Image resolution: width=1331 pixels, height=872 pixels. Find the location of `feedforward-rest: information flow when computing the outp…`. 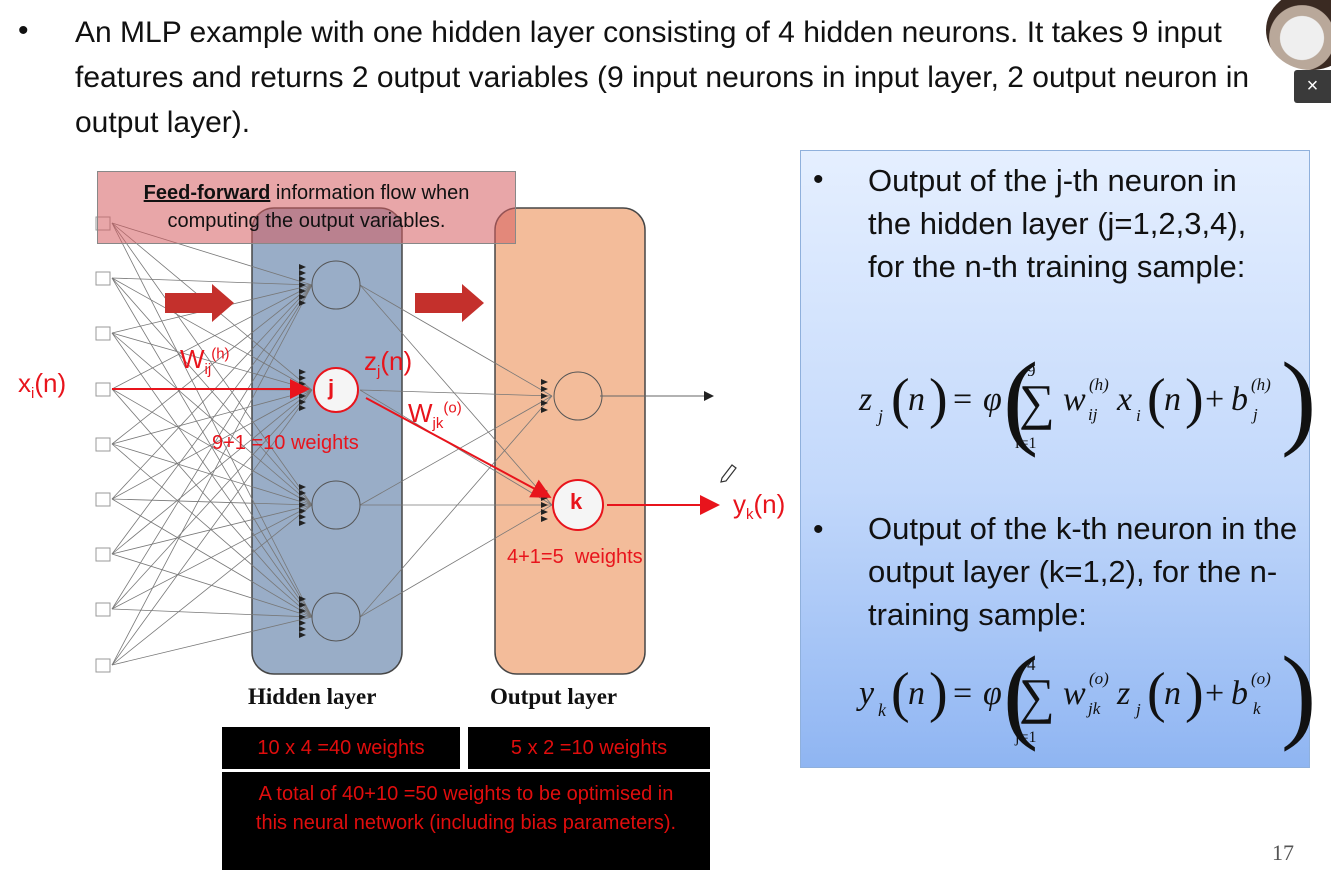

feedforward-rest: information flow when computing the outp… is located at coordinates (318, 207).